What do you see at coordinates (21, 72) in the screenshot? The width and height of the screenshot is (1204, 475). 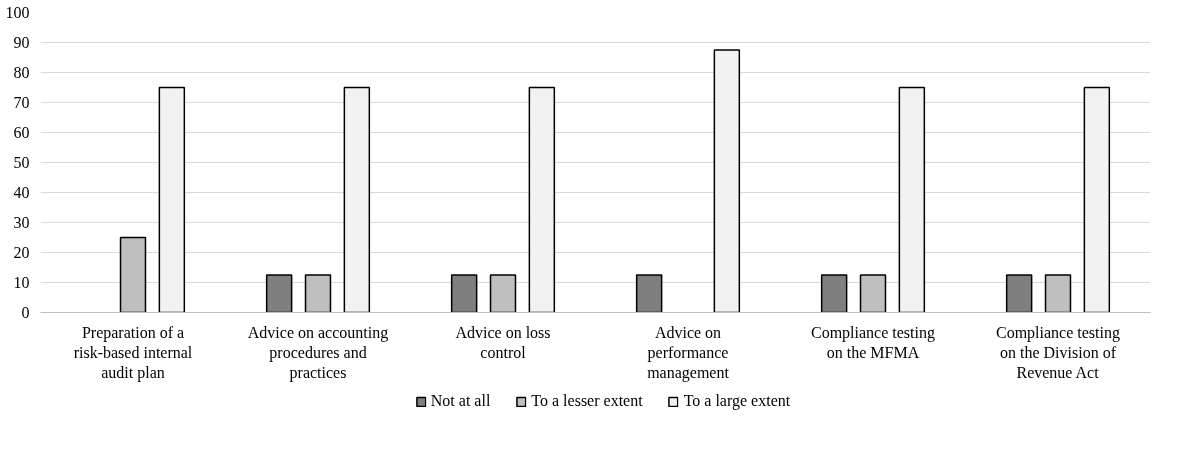 I see `y-tick-label: 80` at bounding box center [21, 72].